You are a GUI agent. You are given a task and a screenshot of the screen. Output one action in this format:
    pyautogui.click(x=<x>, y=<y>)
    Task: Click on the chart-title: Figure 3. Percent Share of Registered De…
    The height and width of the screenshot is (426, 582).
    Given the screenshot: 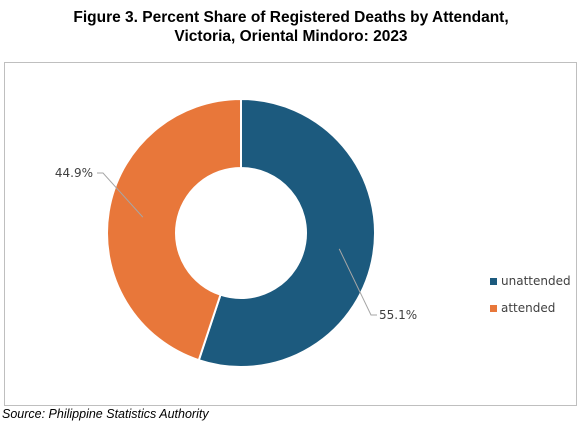 What is the action you would take?
    pyautogui.click(x=291, y=27)
    